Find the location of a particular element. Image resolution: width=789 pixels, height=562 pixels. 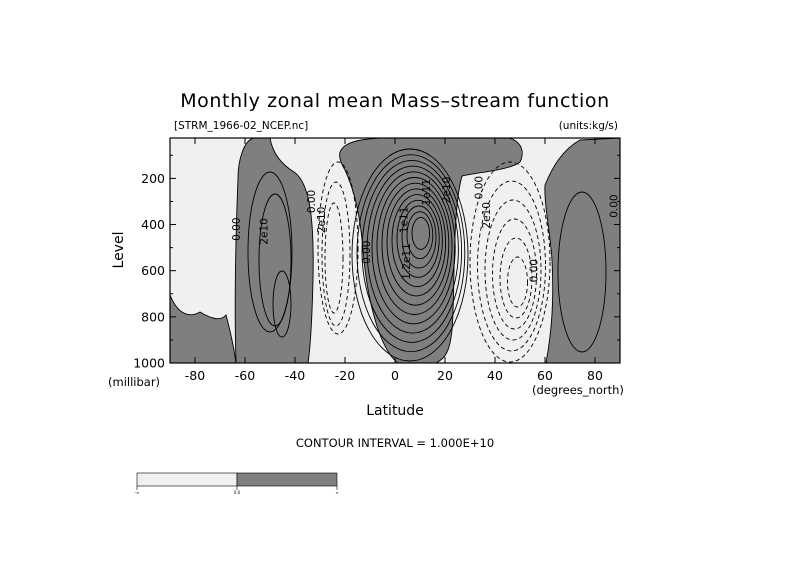

colorbar-negative is located at coordinates (187, 479).